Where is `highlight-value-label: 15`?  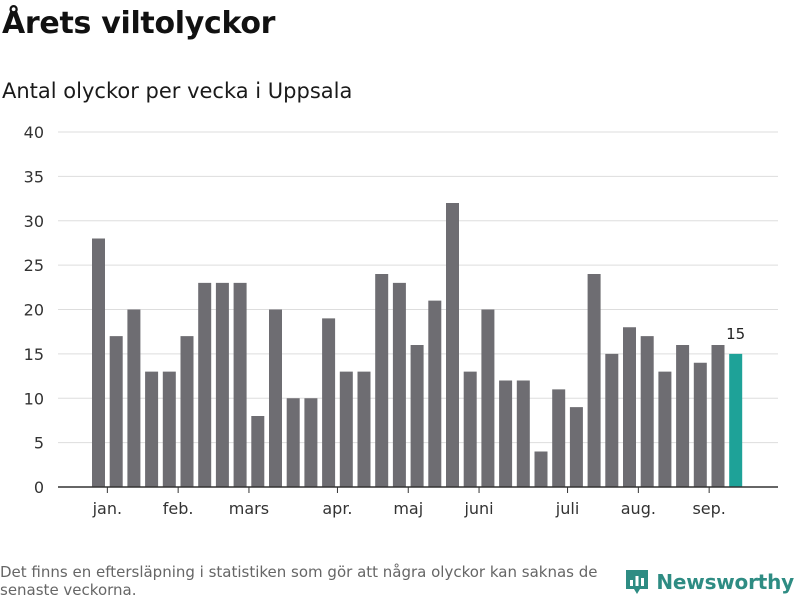 highlight-value-label: 15 is located at coordinates (735, 334).